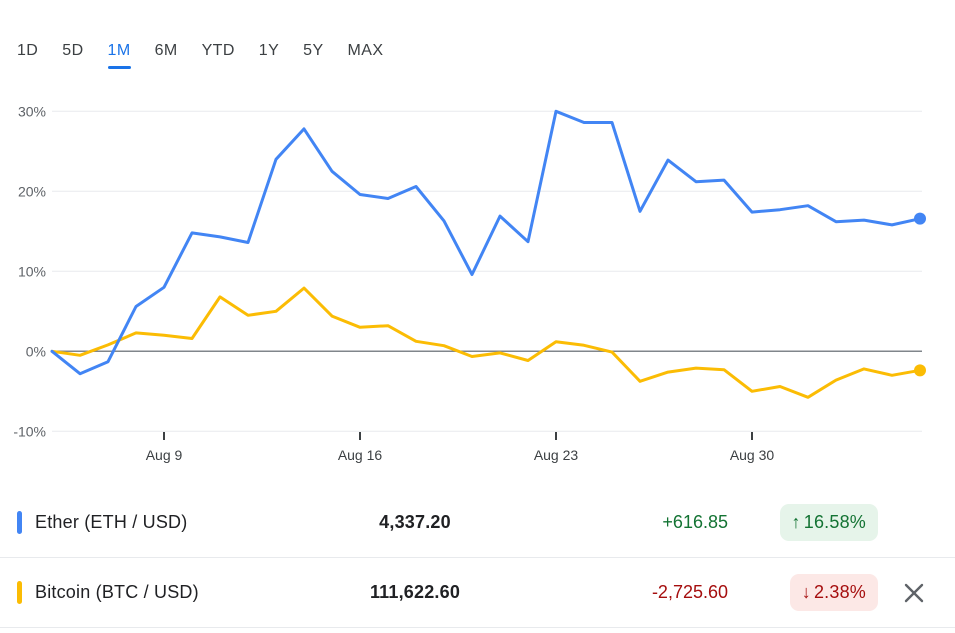  Describe the element at coordinates (32, 191) in the screenshot. I see `y-axis-label: 20%` at that location.